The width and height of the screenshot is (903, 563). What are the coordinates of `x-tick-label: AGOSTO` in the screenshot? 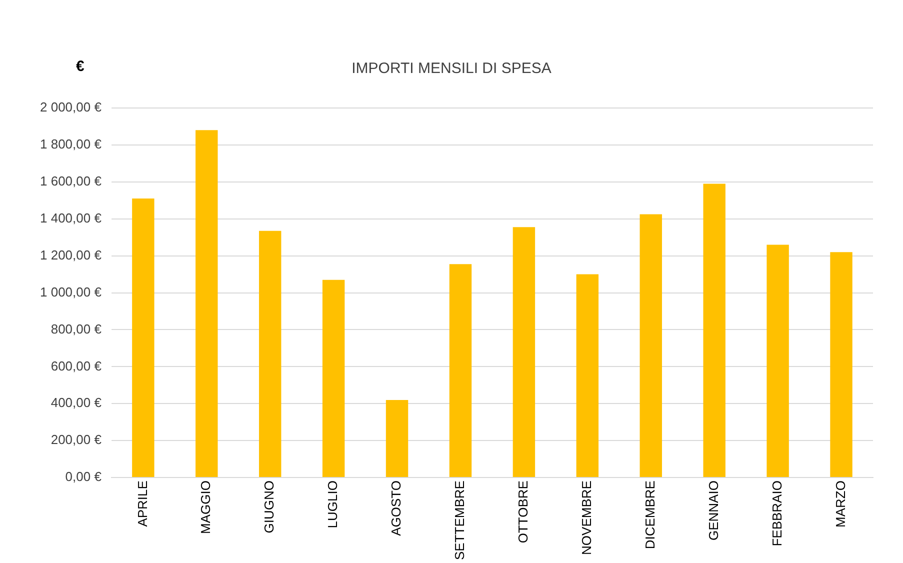 It's located at (396, 508).